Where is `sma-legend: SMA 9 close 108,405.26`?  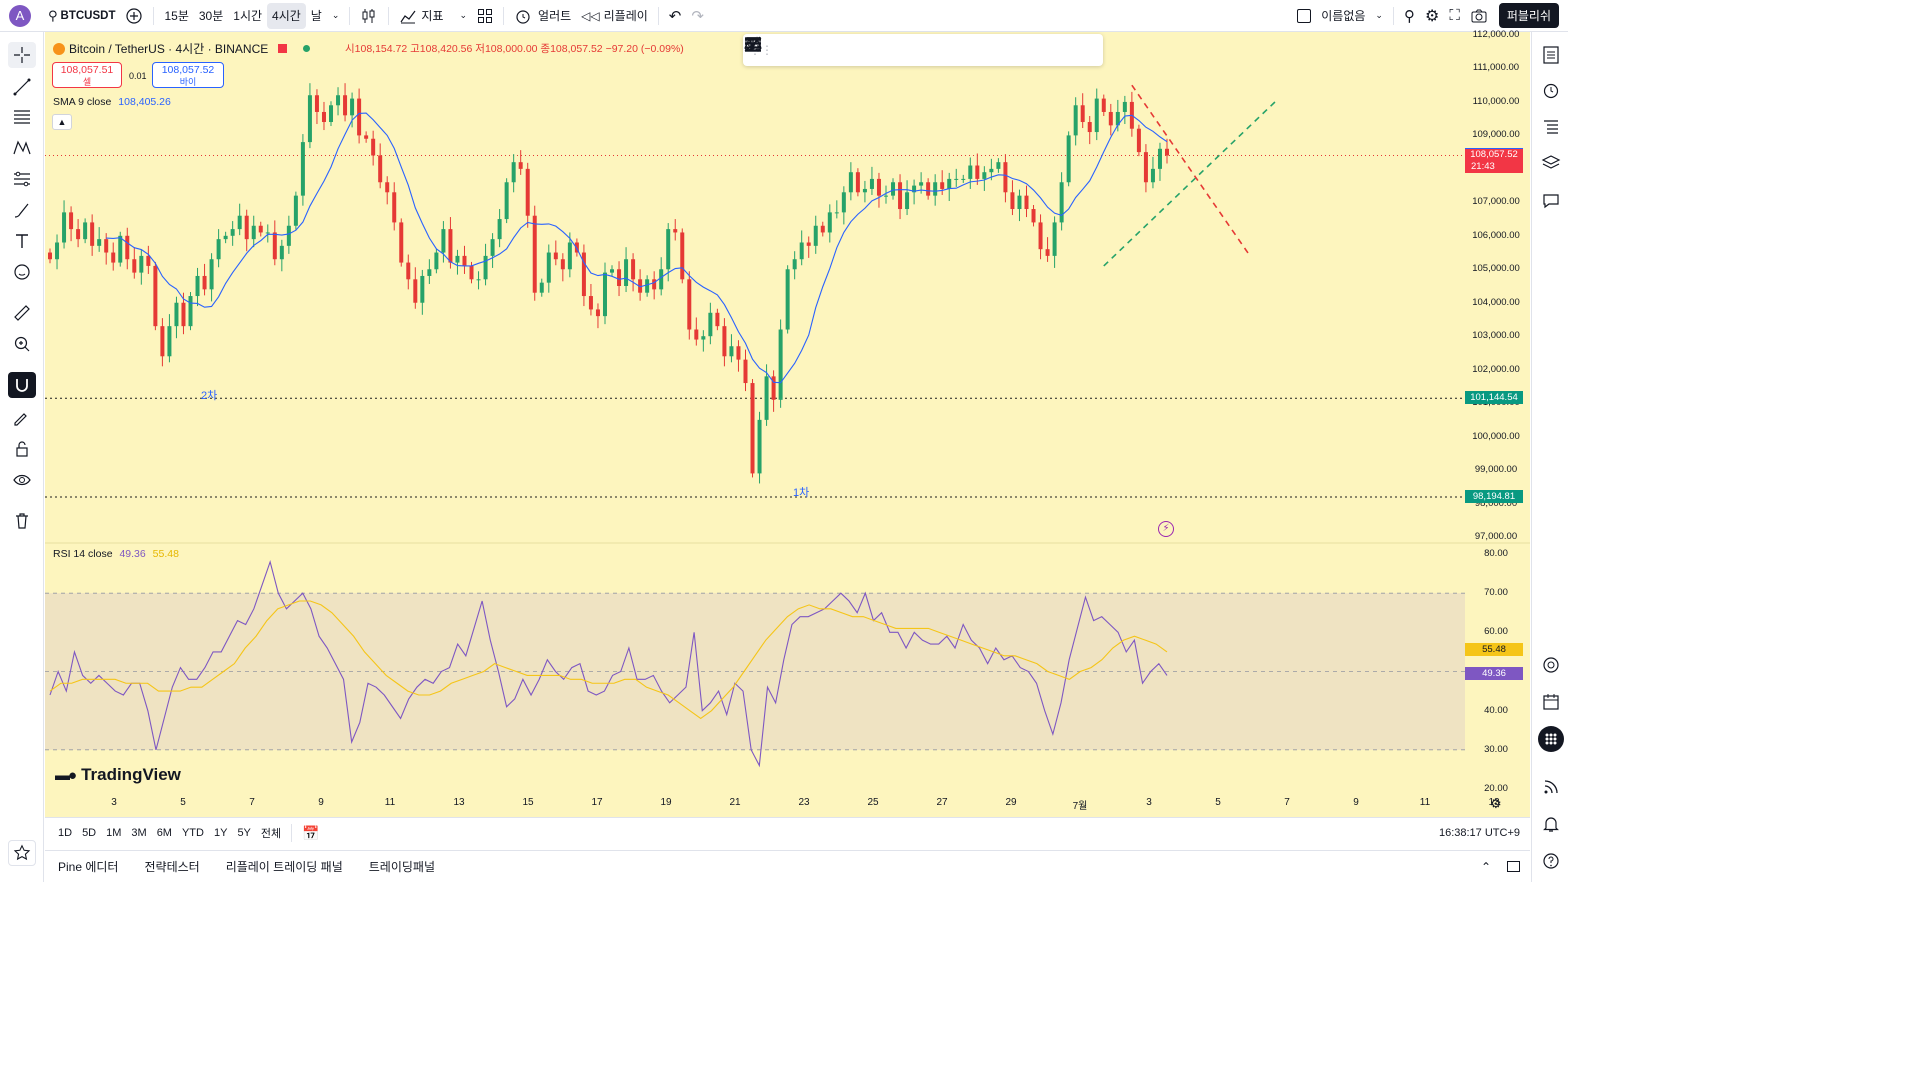
sma-legend: SMA 9 close 108,405.26 is located at coordinates (112, 102).